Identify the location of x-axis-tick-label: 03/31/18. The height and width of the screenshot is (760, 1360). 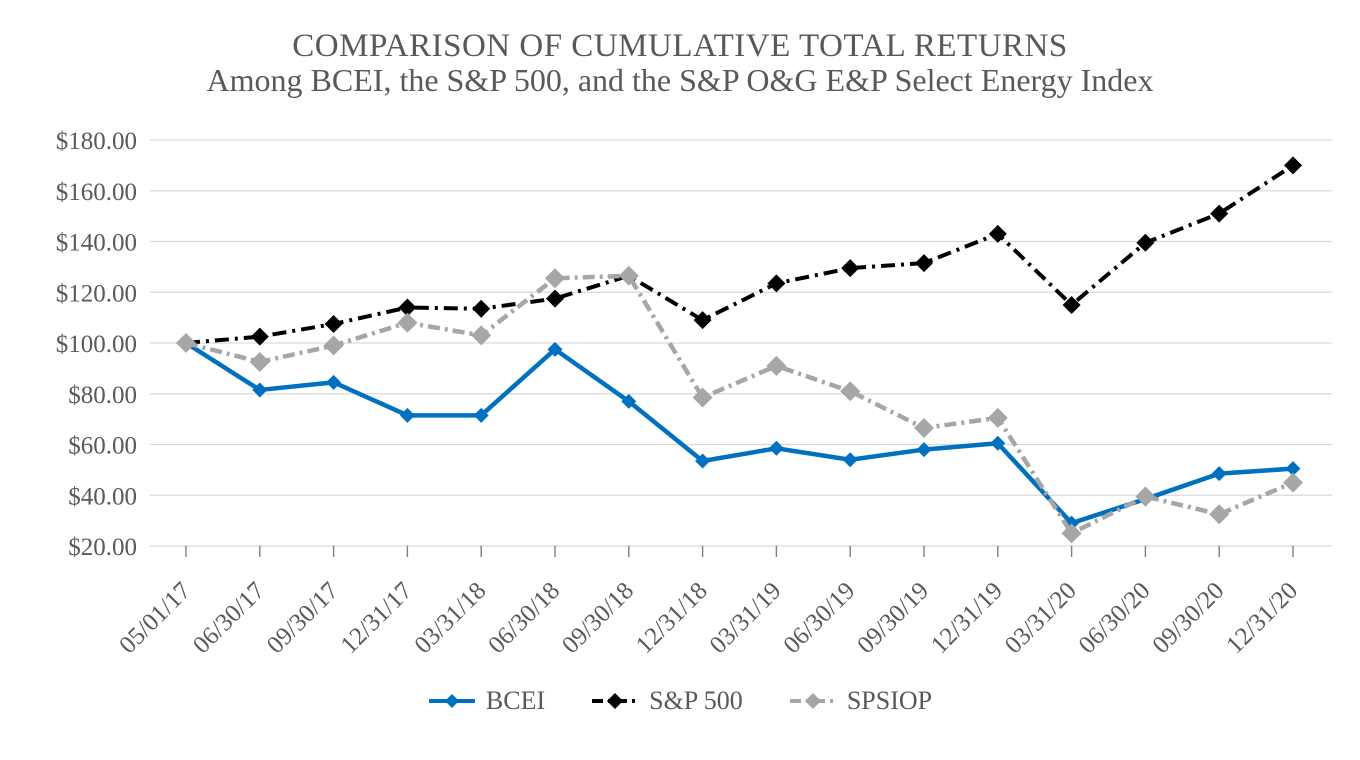
(450, 618).